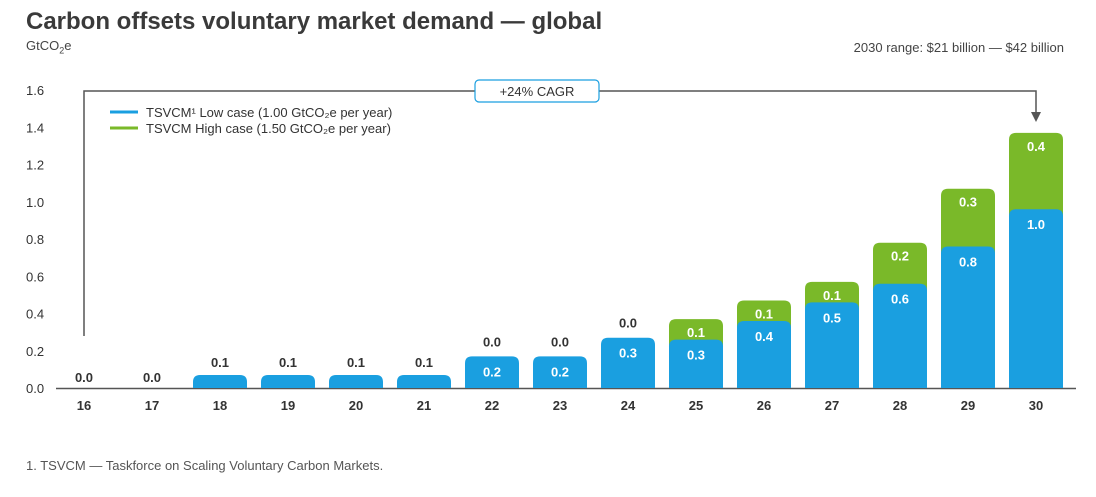  I want to click on y-tick-label: 1.4, so click(35, 127).